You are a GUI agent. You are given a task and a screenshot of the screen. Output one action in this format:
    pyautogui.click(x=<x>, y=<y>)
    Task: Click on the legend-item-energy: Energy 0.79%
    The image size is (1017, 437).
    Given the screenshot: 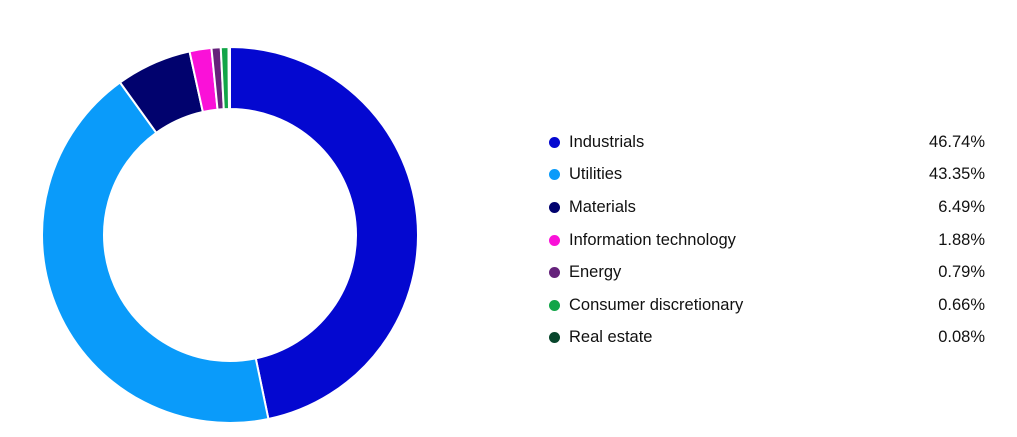 What is the action you would take?
    pyautogui.click(x=767, y=272)
    